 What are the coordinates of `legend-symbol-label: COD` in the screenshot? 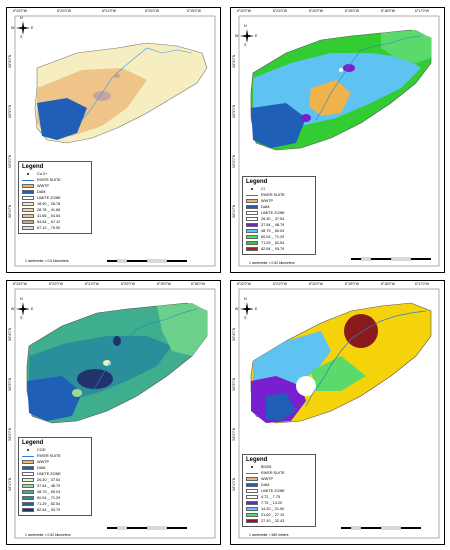 It's located at (41, 450).